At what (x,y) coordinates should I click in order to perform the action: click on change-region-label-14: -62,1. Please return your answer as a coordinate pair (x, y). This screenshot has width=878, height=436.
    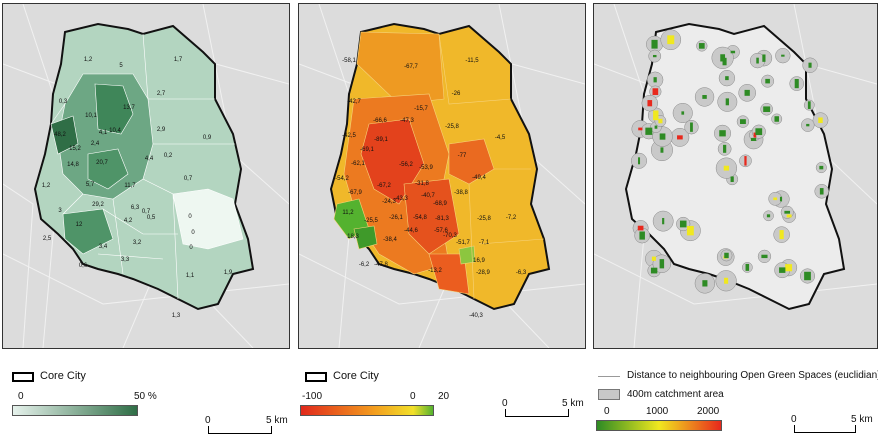
    Looking at the image, I should click on (358, 164).